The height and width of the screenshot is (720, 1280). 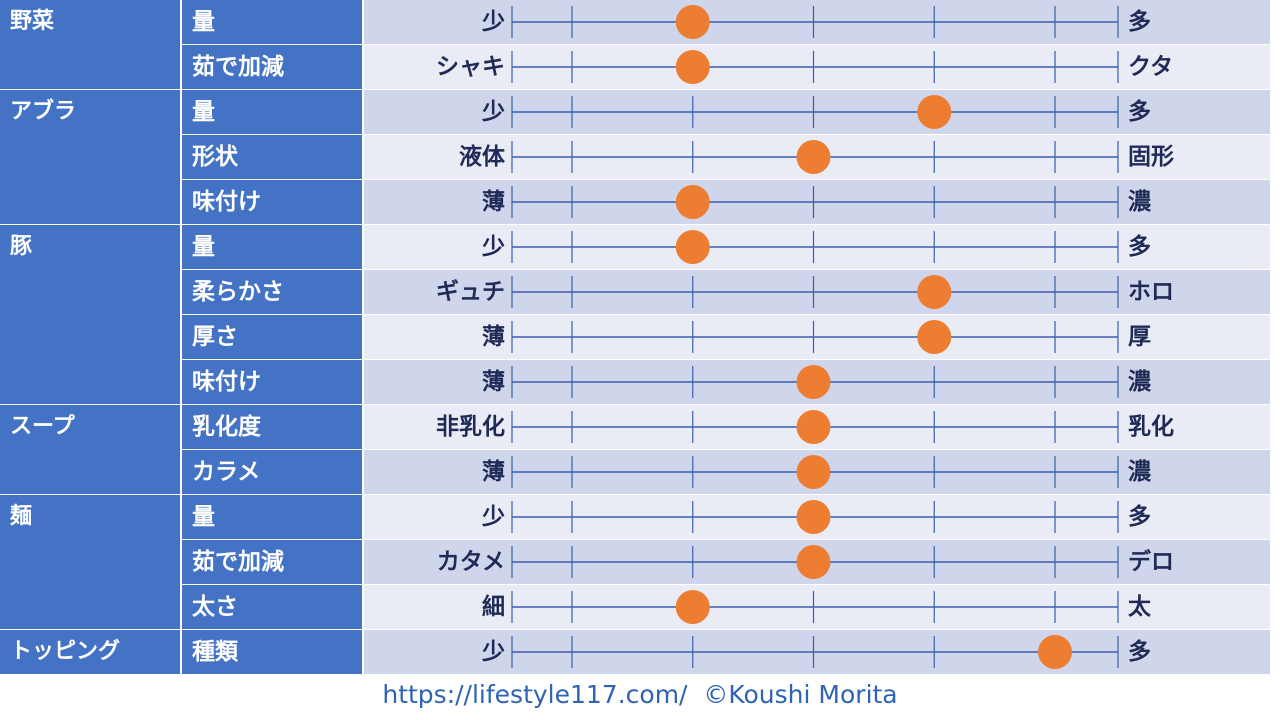 I want to click on scale-low-label: ギュチ, so click(x=470, y=292).